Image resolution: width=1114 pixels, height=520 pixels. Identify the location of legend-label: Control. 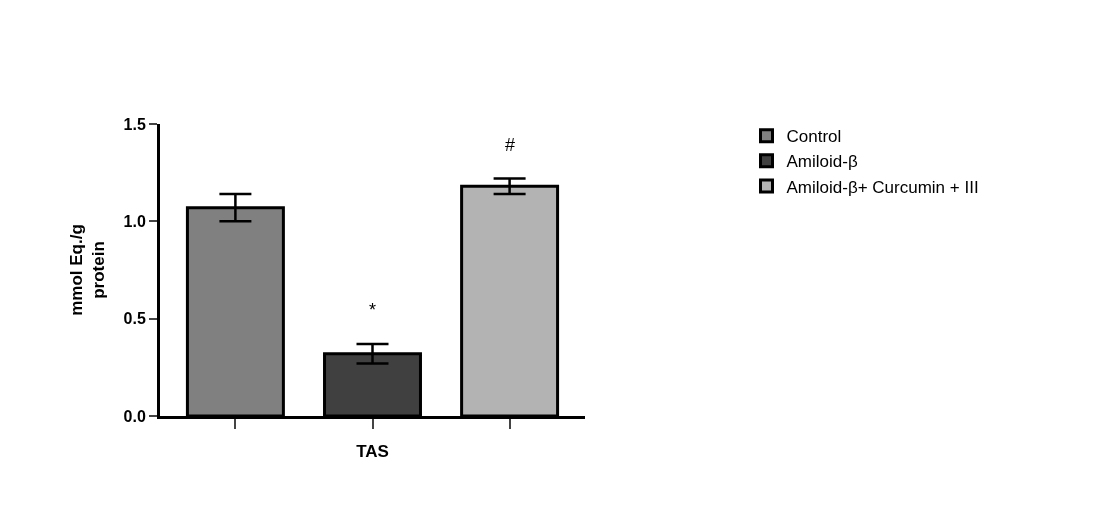
(814, 137).